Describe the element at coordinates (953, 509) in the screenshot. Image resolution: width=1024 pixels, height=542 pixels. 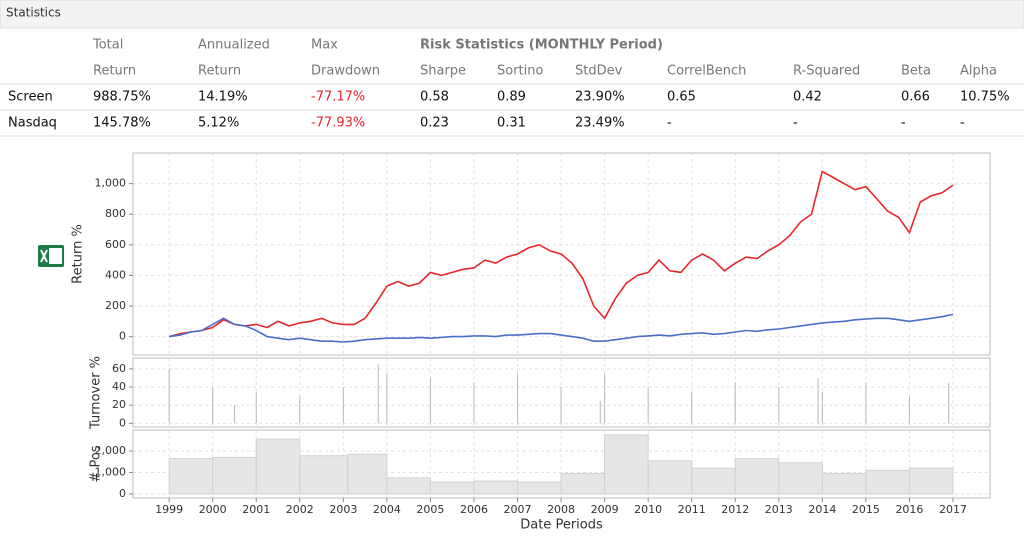
I see `x-tick-label: 2017` at that location.